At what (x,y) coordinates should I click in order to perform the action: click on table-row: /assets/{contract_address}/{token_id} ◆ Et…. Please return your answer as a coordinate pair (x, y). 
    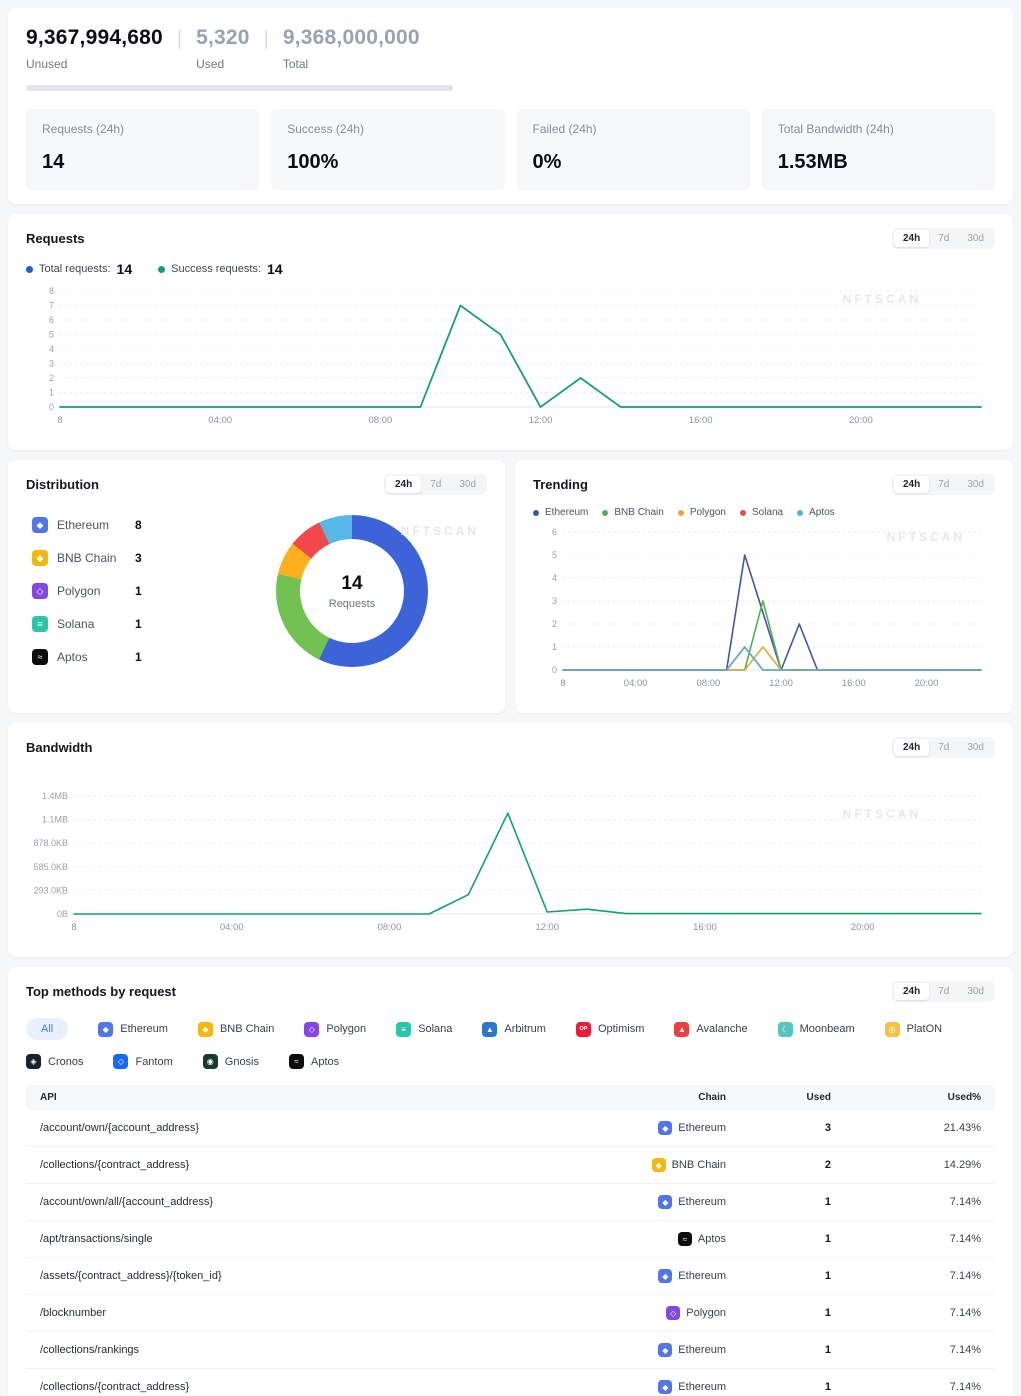
    Looking at the image, I should click on (510, 1276).